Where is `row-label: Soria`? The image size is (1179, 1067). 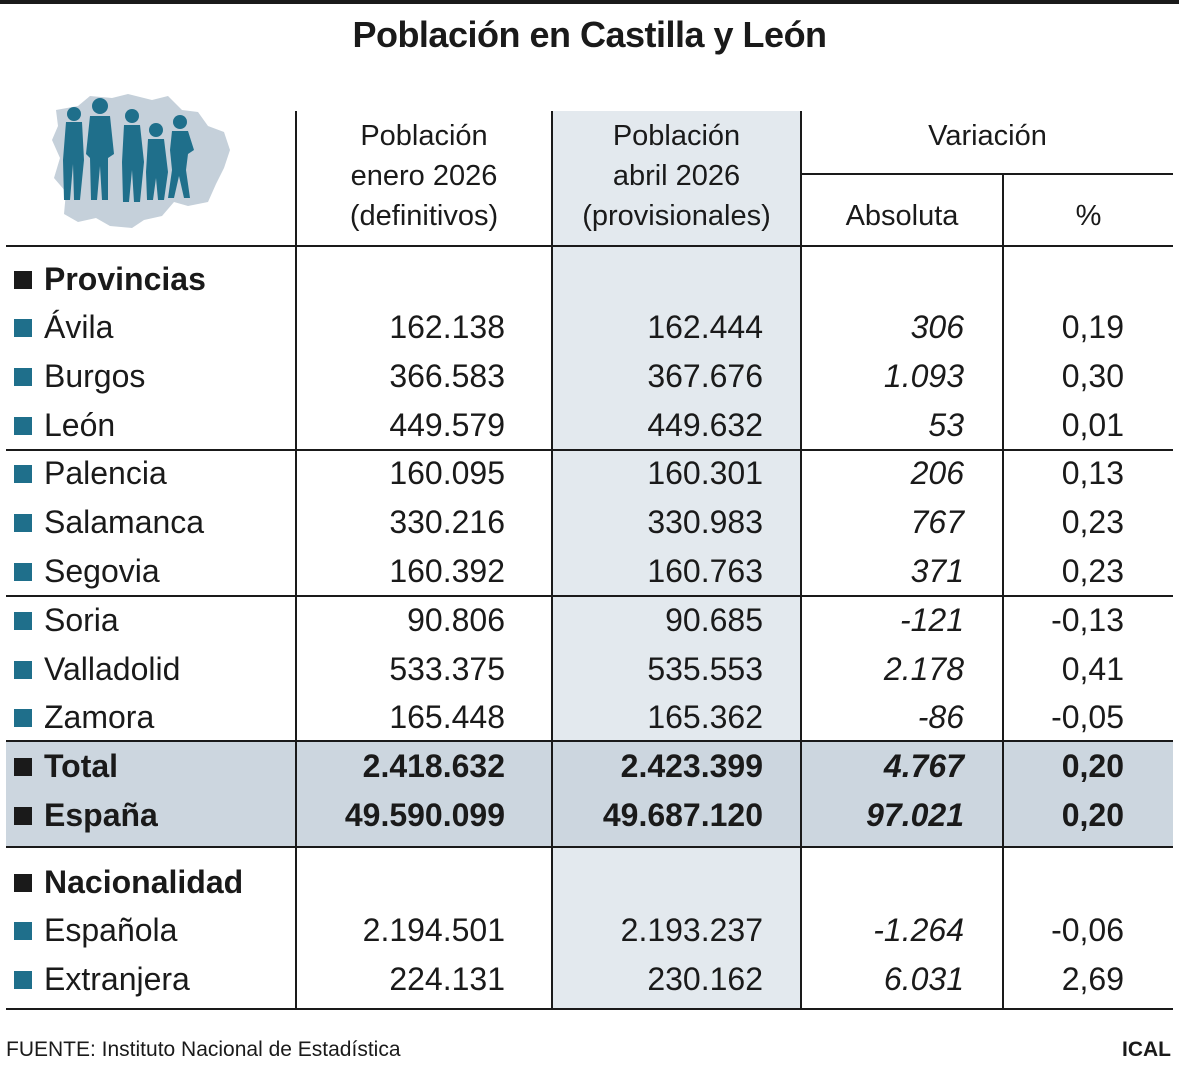 row-label: Soria is located at coordinates (66, 620).